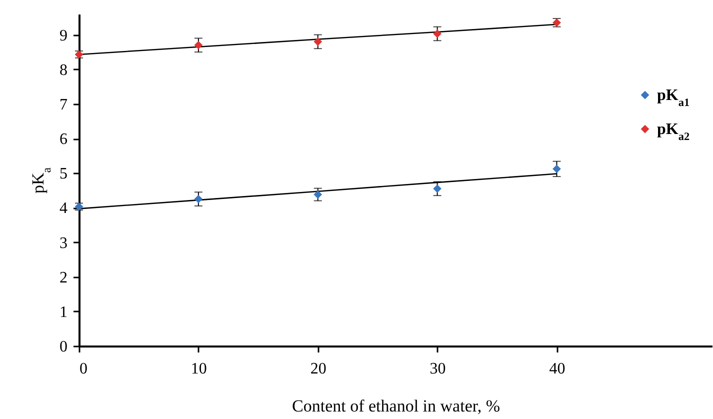 The image size is (713, 419). I want to click on y-tick-label: 4, so click(64, 209).